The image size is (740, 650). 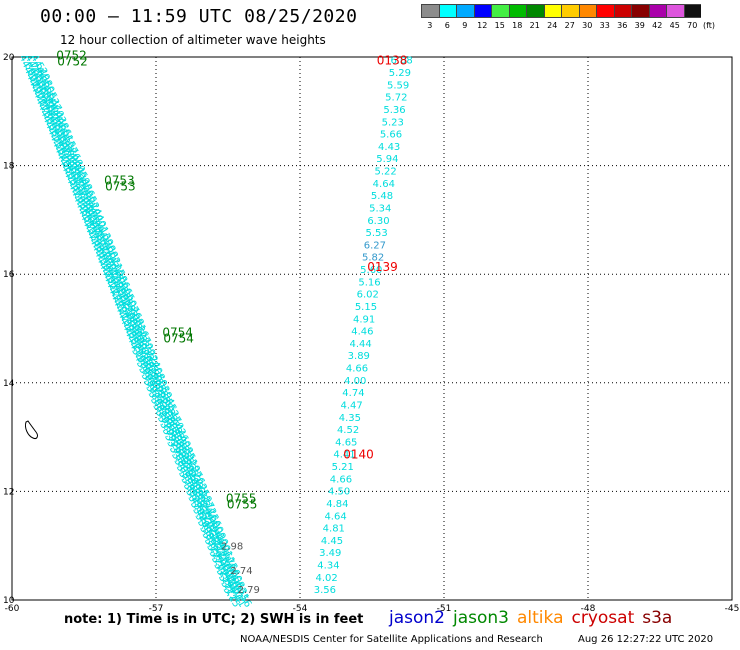 What do you see at coordinates (232, 547) in the screenshot?
I see `west-track-low-value: 2.98` at bounding box center [232, 547].